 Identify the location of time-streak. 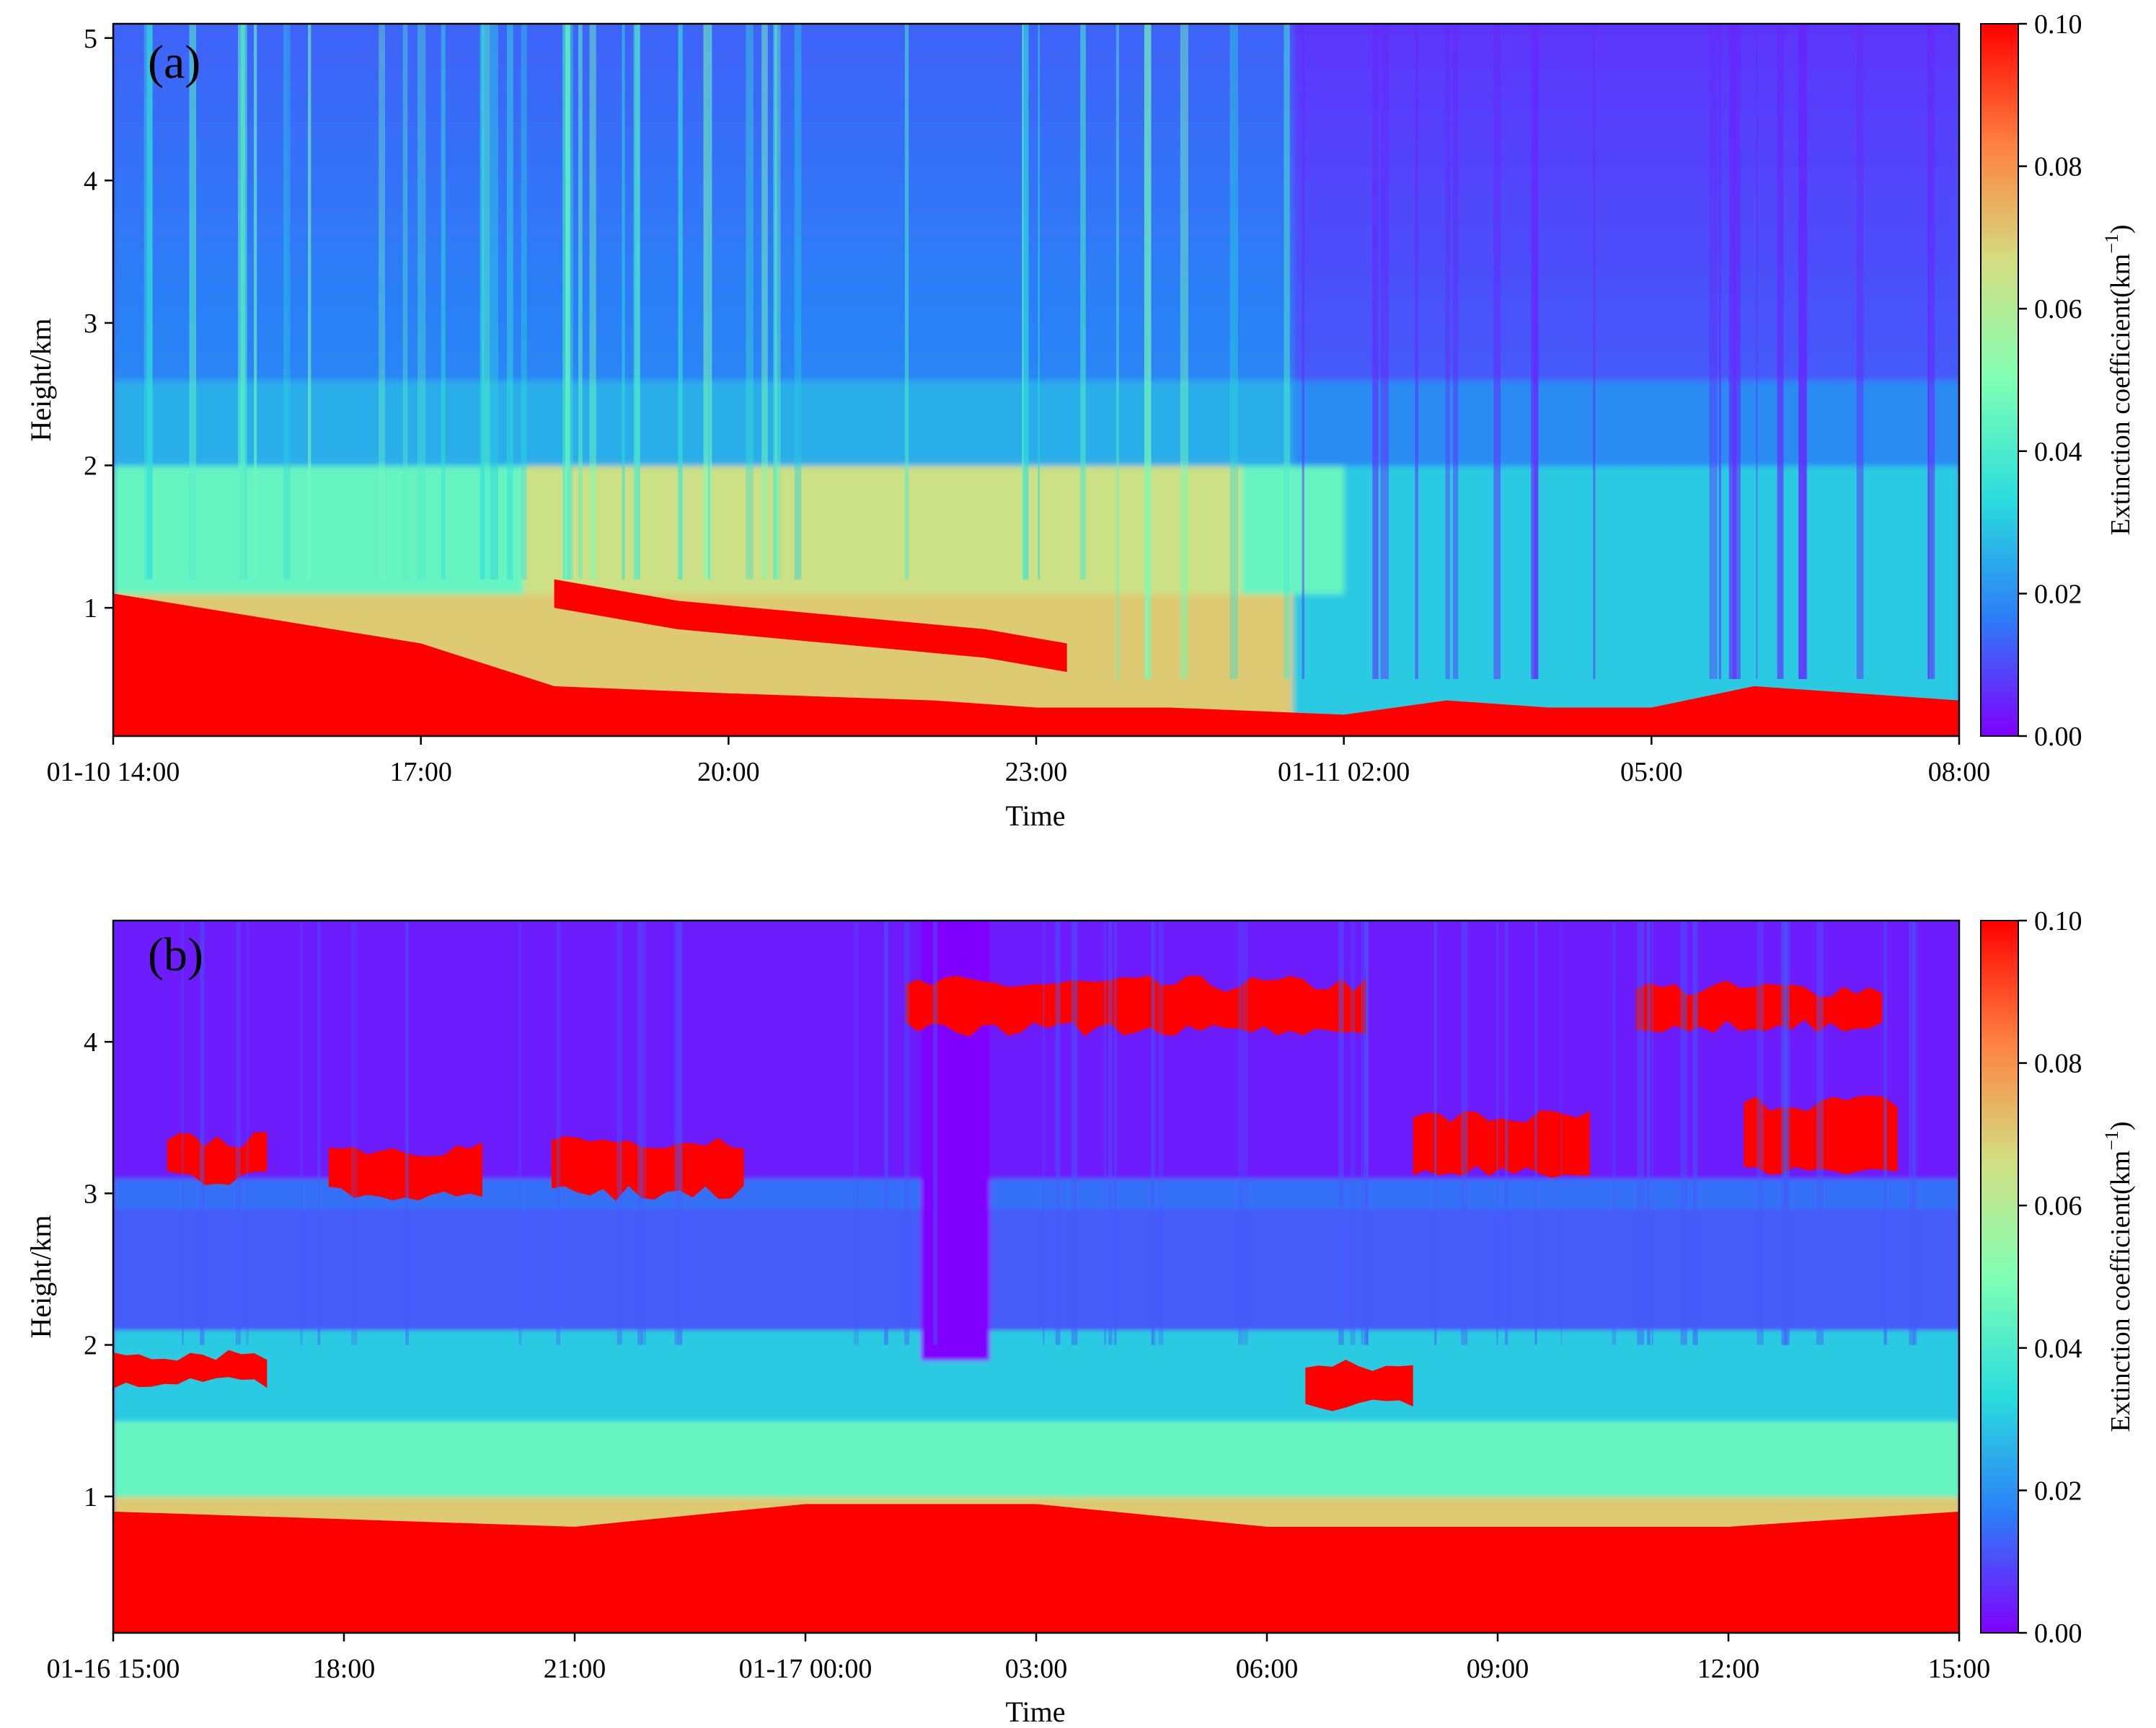
(405, 302).